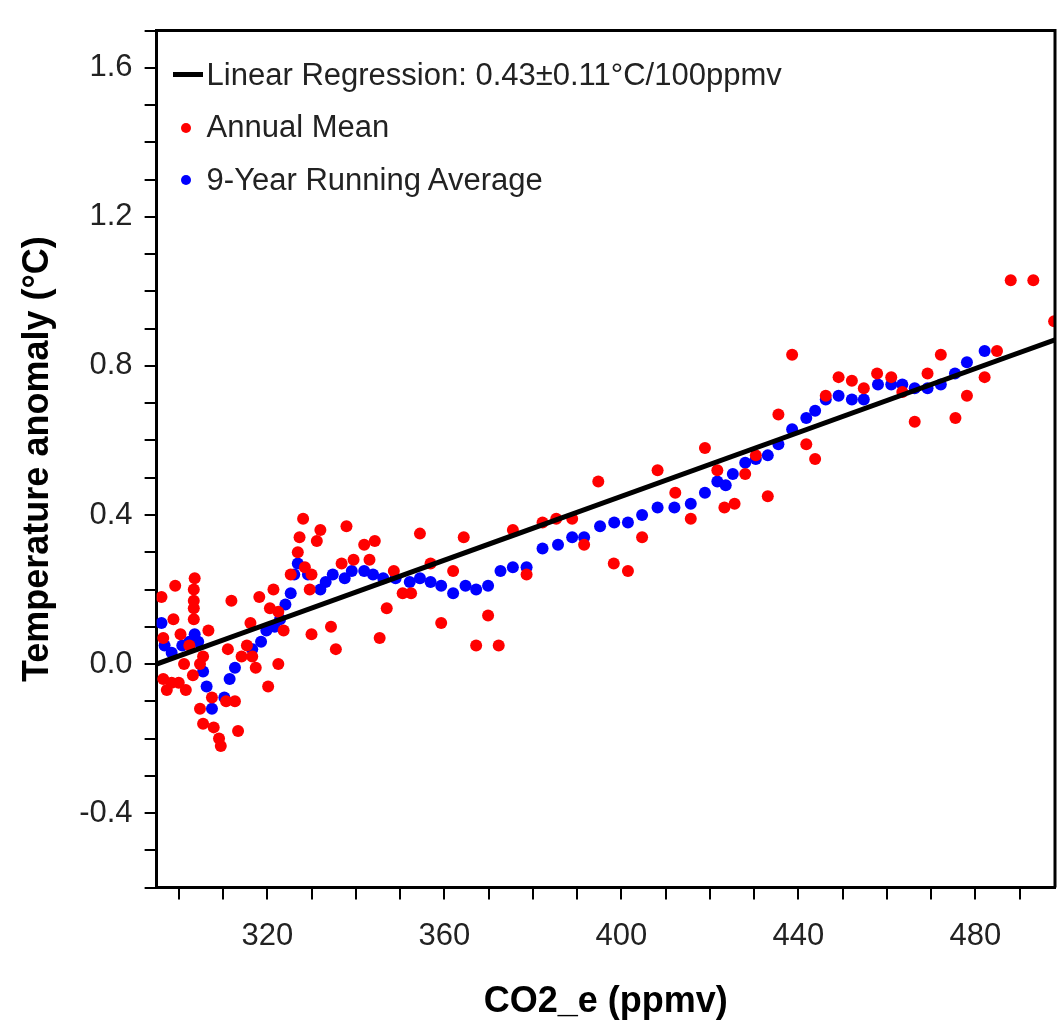  What do you see at coordinates (111, 513) in the screenshot?
I see `y-tick-label: 0.4` at bounding box center [111, 513].